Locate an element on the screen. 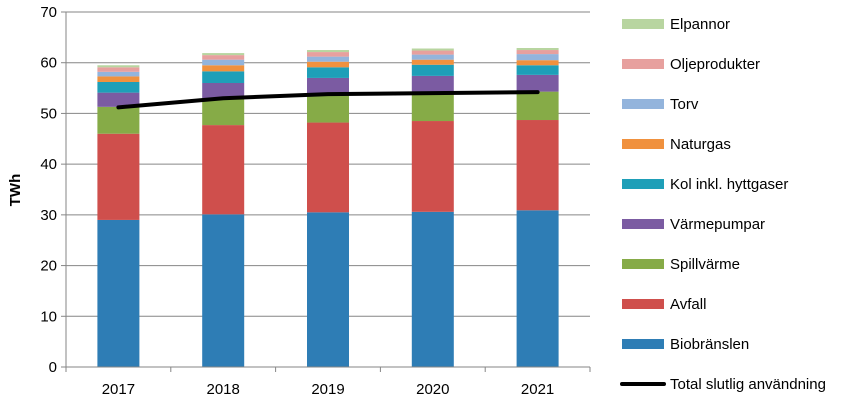  y-tick-label: 60 is located at coordinates (48, 63).